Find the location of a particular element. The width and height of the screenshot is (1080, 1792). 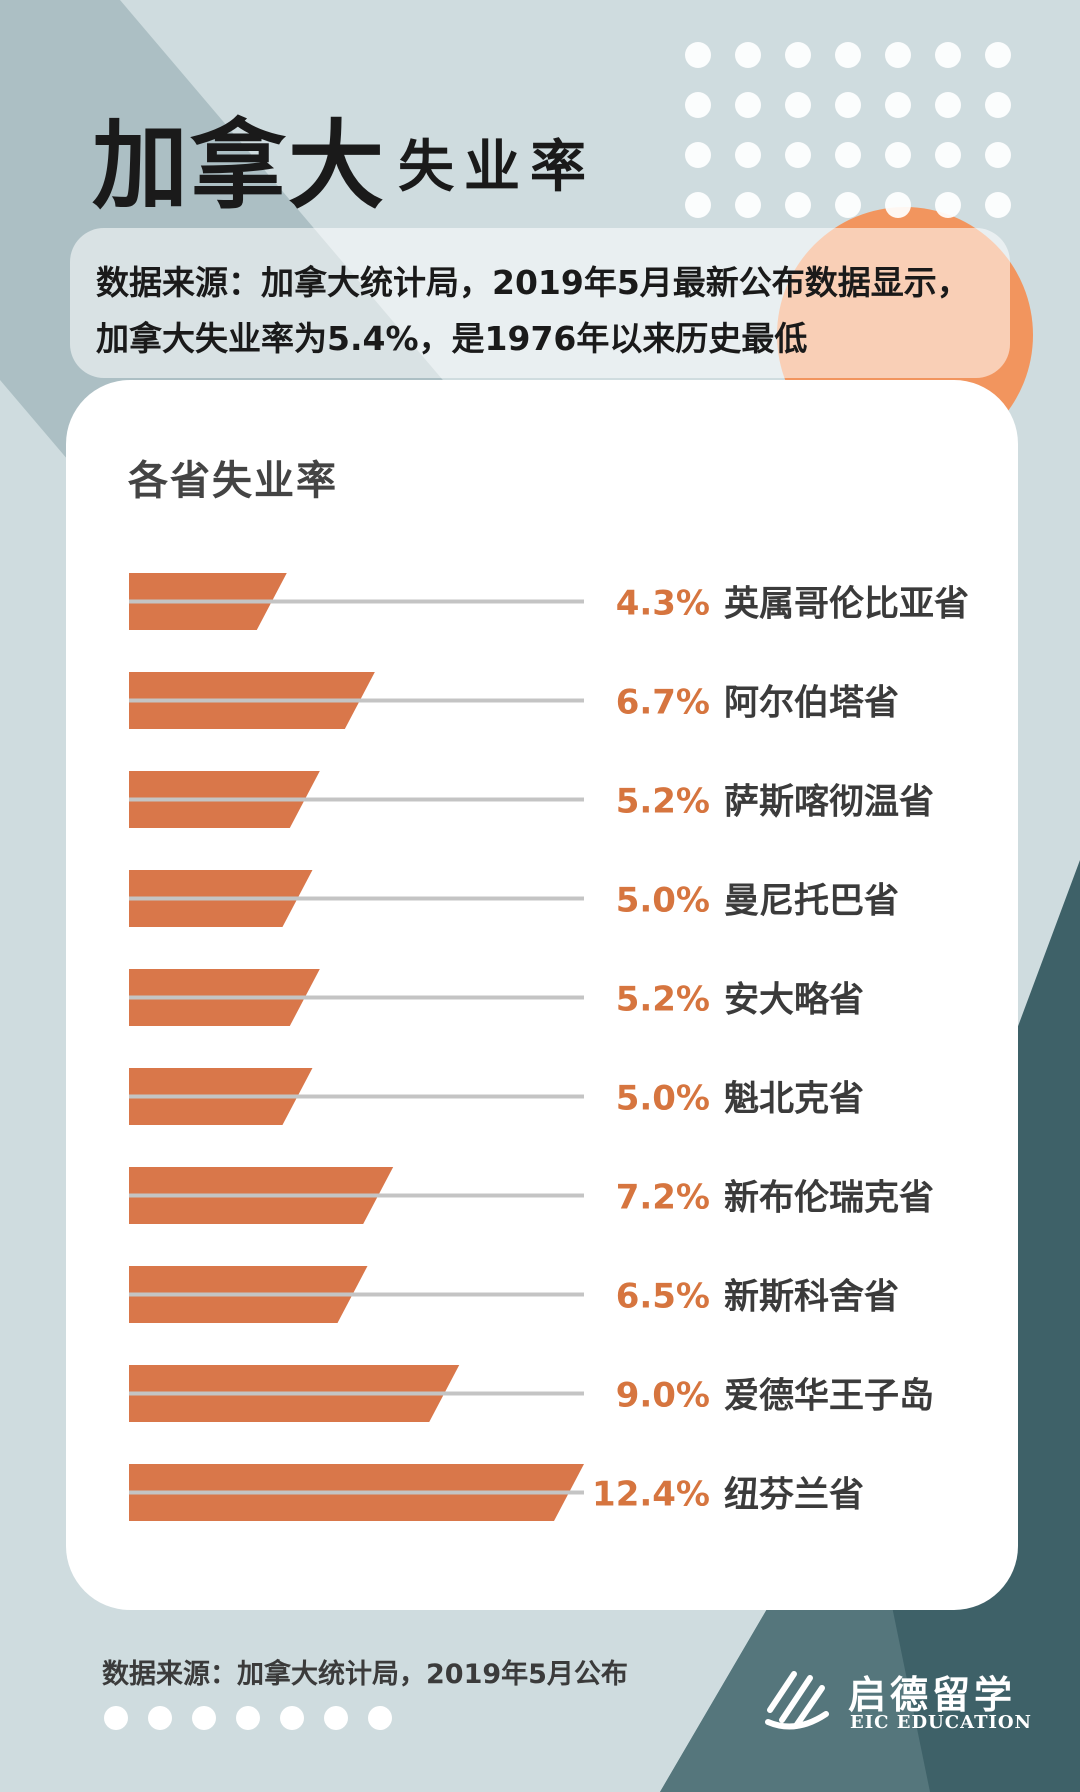

chart-title: 各省失业率 is located at coordinates (233, 481).